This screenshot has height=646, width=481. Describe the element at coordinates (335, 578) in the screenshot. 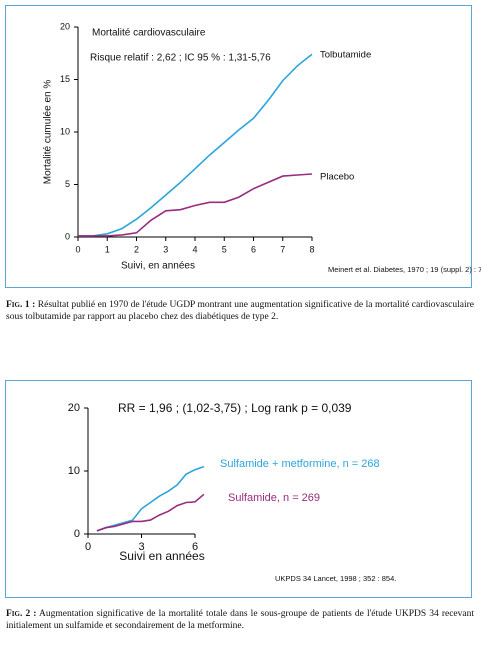

I see `source: UKPDS 34 Lancet, 1998 ; 352 : 854.` at that location.